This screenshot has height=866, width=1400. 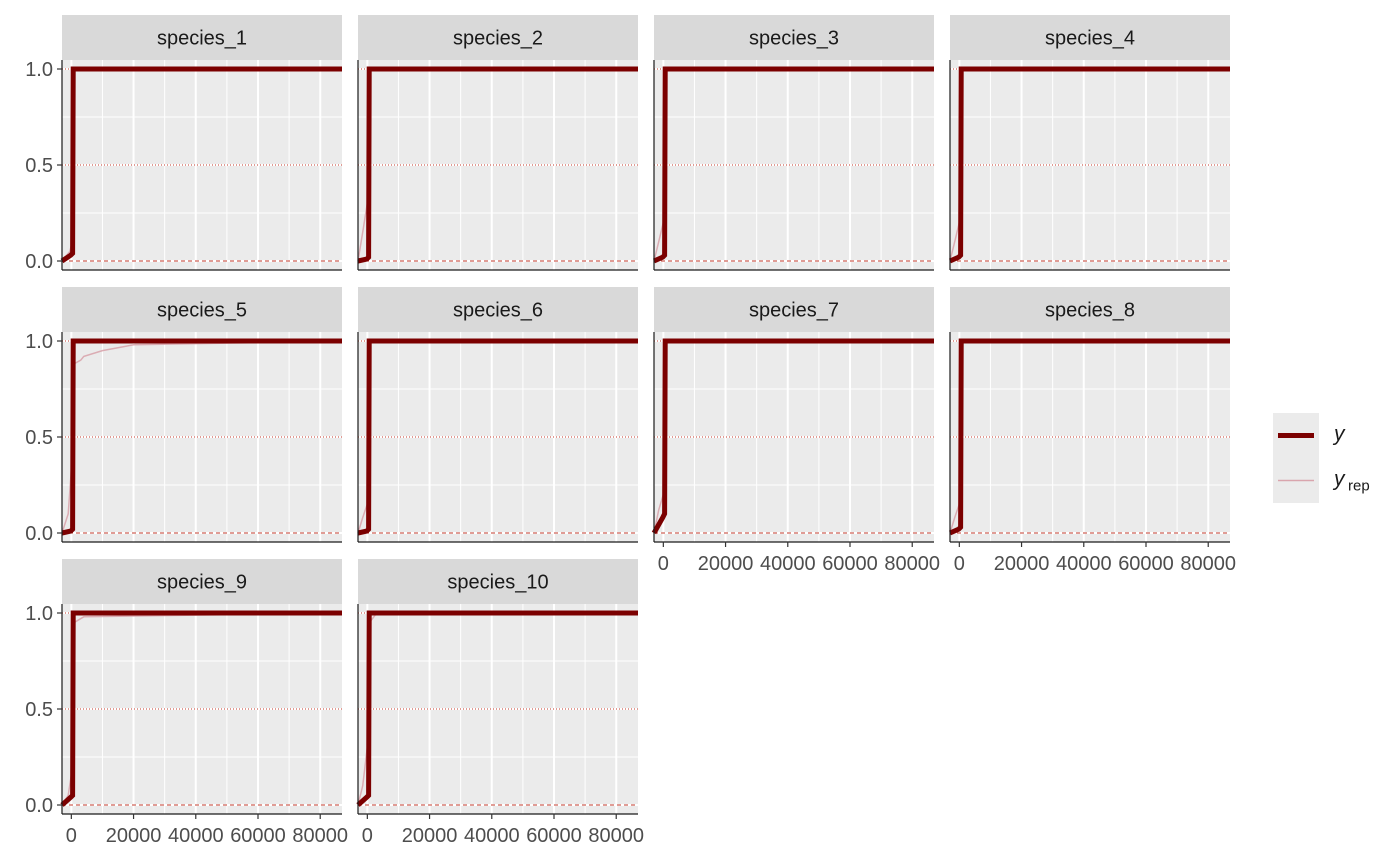 I want to click on facet-panel-9: species_9 0.0 0.5 1.0 0 20000 40000 60000 80000, so click(x=186, y=703).